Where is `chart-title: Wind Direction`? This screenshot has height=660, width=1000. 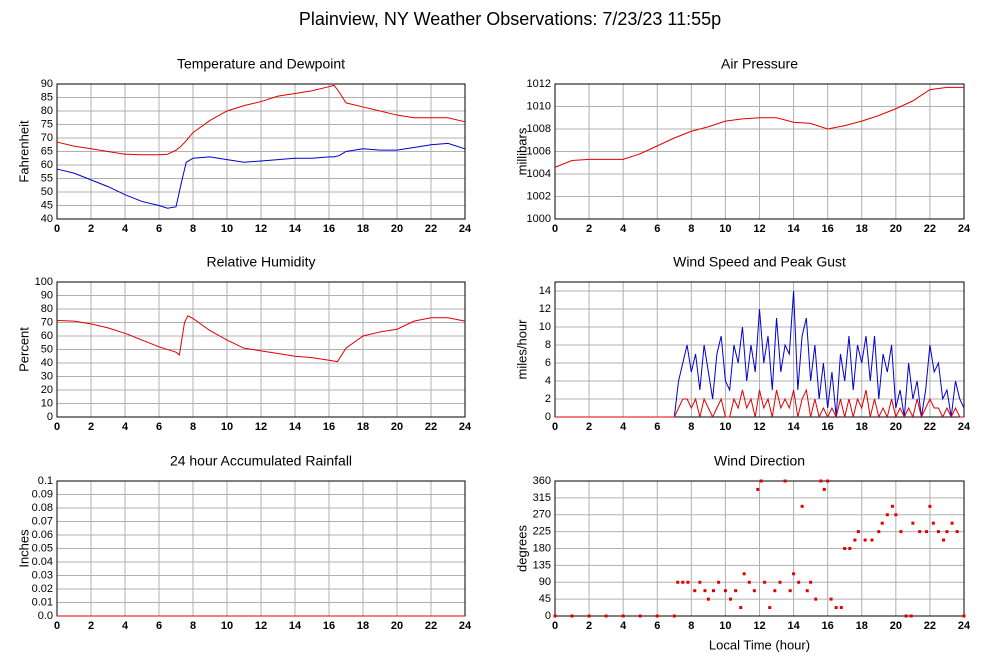
chart-title: Wind Direction is located at coordinates (759, 461).